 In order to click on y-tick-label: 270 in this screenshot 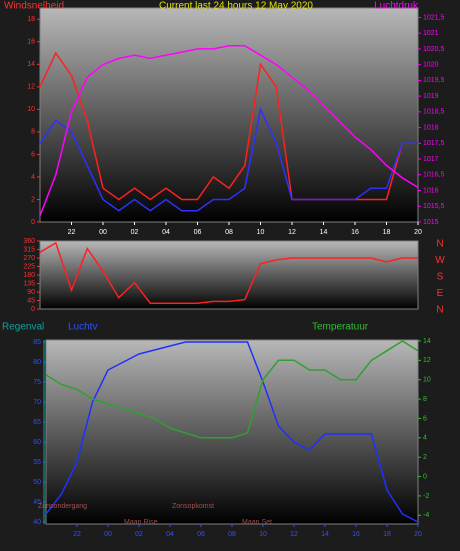, I will do `click(29, 258)`.